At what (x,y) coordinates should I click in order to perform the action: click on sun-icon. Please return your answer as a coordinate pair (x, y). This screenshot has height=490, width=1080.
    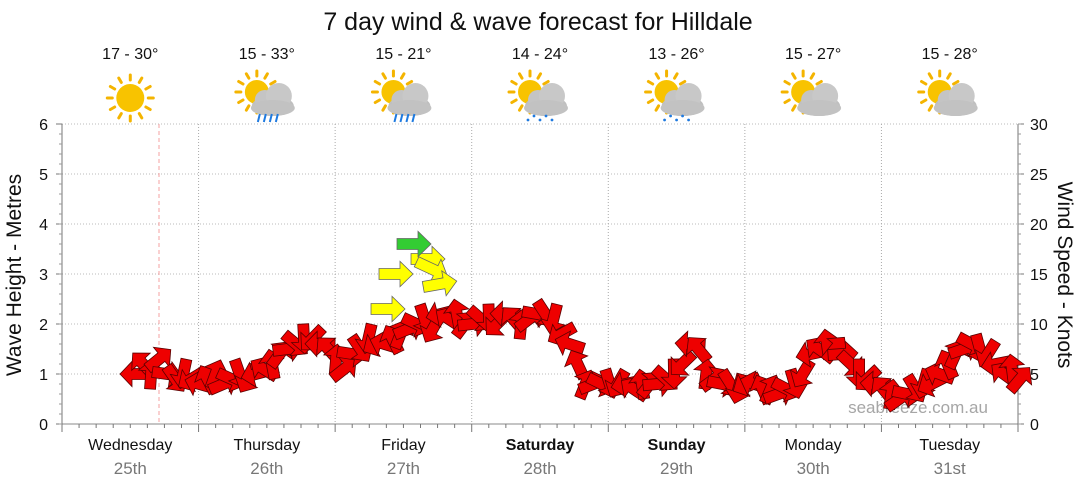
    Looking at the image, I should click on (130, 98).